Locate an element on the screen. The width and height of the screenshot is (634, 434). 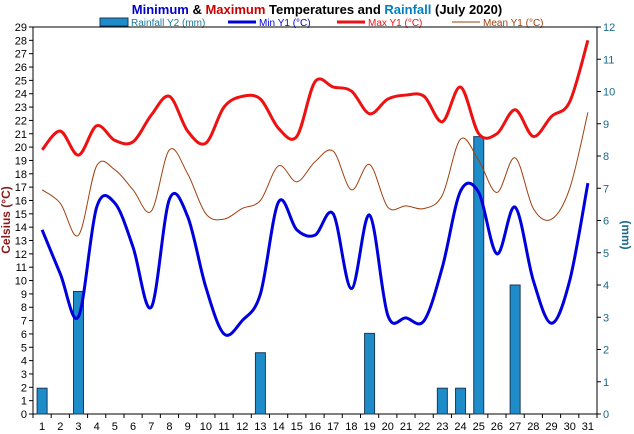
x-tick-label: 29 is located at coordinates (551, 427).